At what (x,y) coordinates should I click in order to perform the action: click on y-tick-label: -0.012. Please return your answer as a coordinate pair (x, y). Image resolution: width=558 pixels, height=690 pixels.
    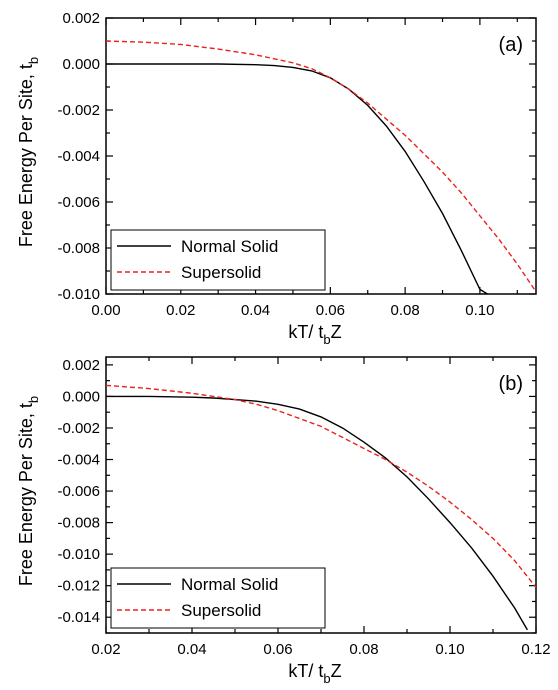
    Looking at the image, I should click on (78, 586).